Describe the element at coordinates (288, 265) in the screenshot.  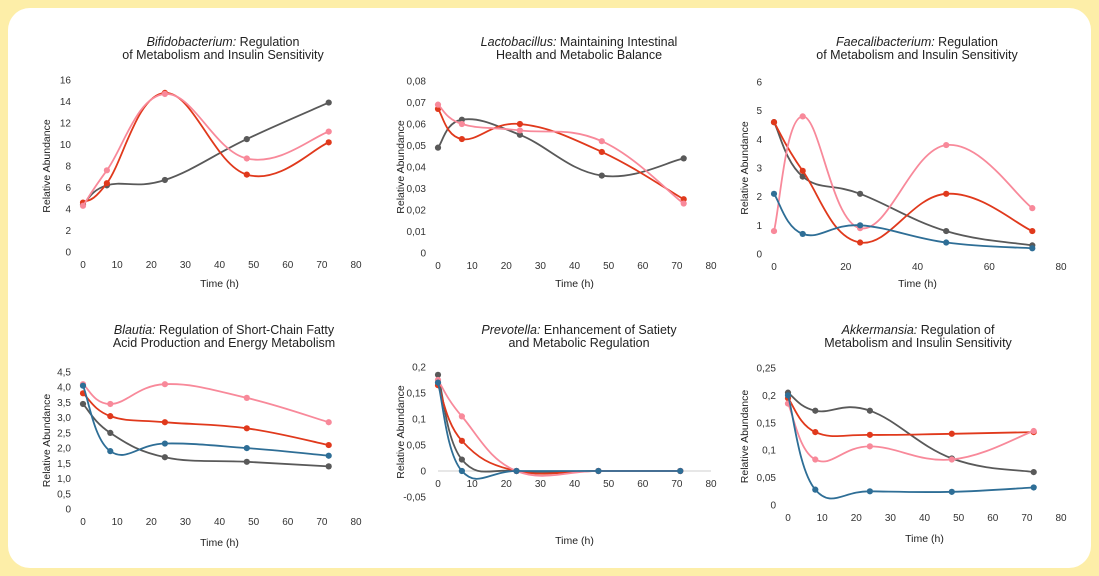
I see `x-tick-label: 60` at that location.